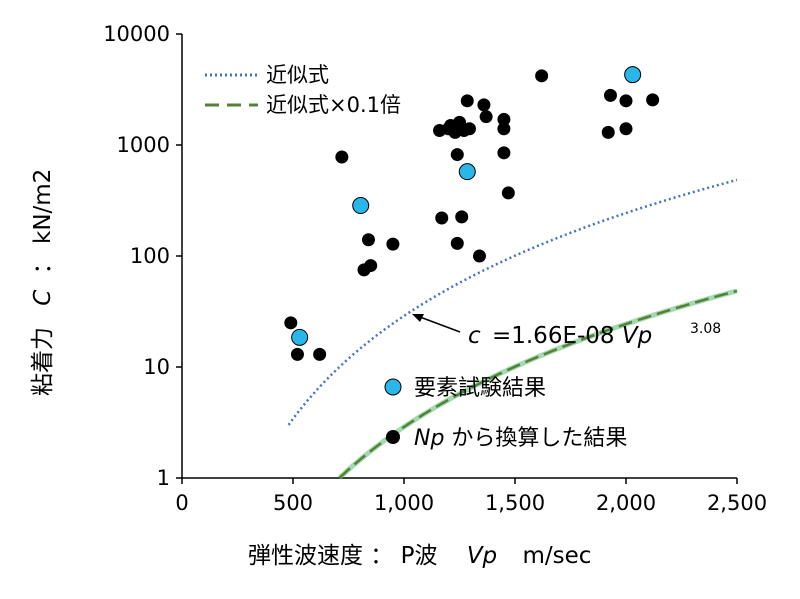 This screenshot has width=800, height=599. Describe the element at coordinates (43, 222) in the screenshot. I see `y-axis-label-unit: ： kN/m2` at that location.